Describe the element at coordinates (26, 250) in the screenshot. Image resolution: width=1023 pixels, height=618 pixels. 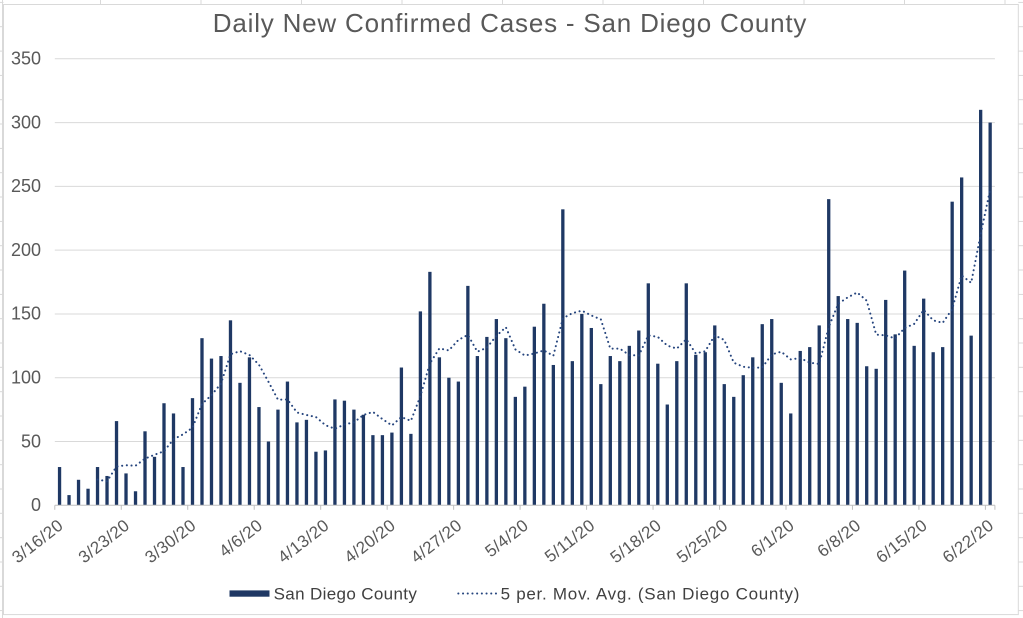
I see `svg-text: 200` at that location.